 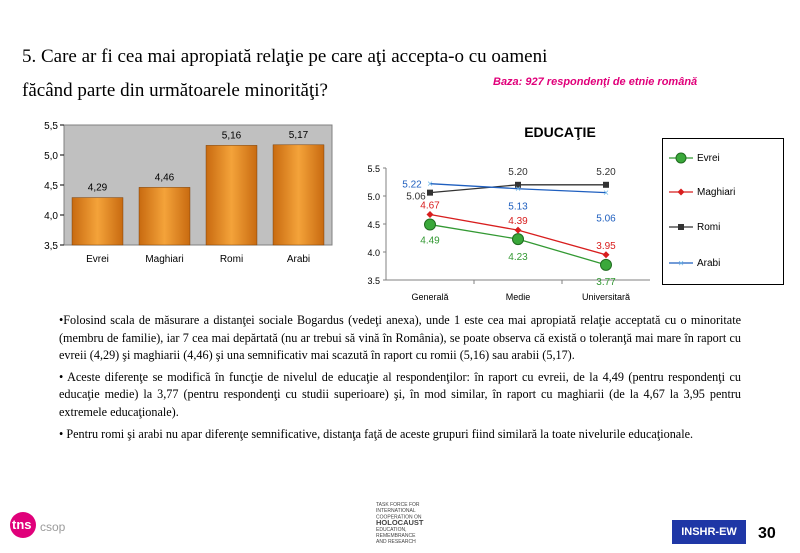 I want to click on line-chart-title: EDUCAŢIE, so click(x=560, y=132).